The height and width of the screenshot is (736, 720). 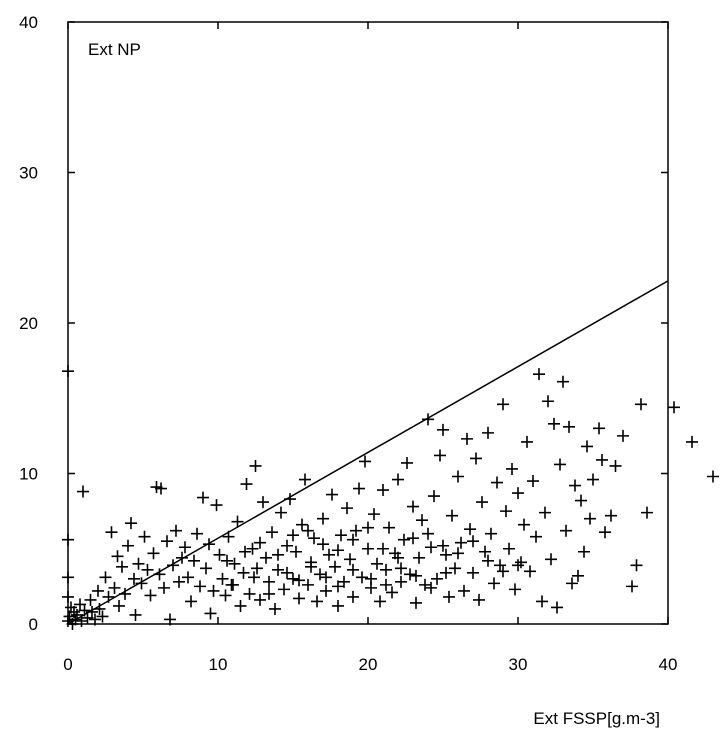 What do you see at coordinates (28, 22) in the screenshot?
I see `y-tick-label: 40` at bounding box center [28, 22].